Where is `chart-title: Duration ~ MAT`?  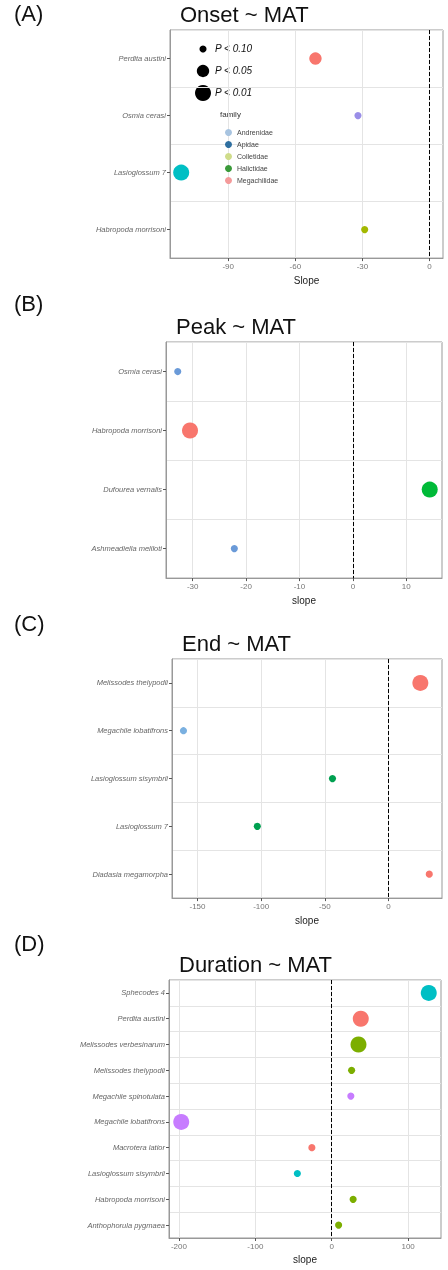 chart-title: Duration ~ MAT is located at coordinates (256, 964).